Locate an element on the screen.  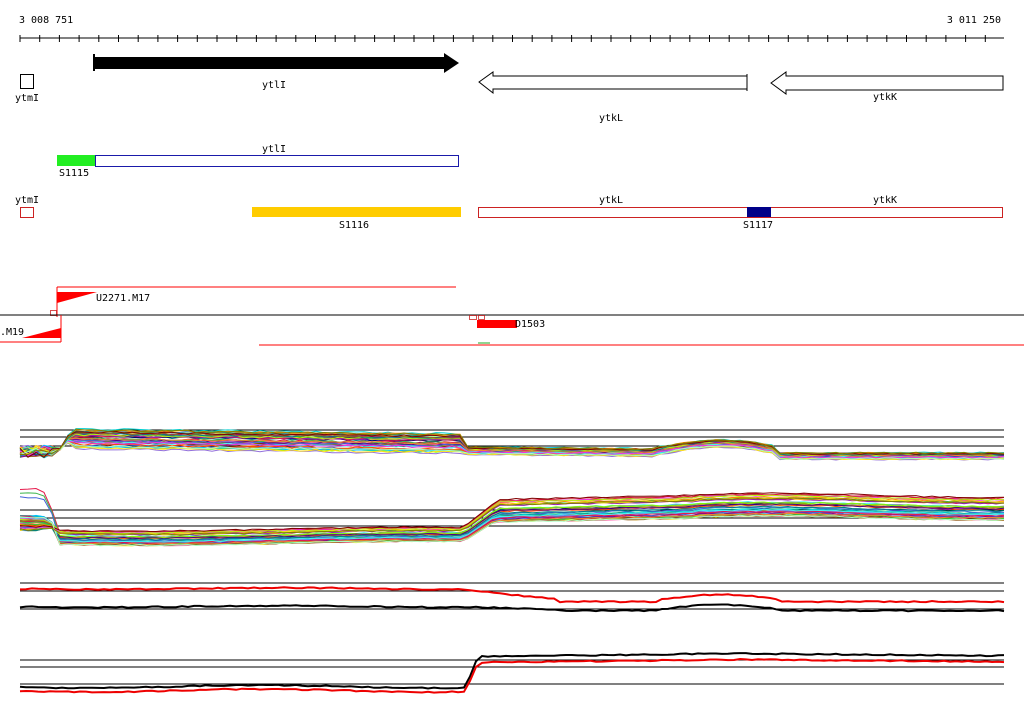
segment-S1116 is located at coordinates (356, 212).